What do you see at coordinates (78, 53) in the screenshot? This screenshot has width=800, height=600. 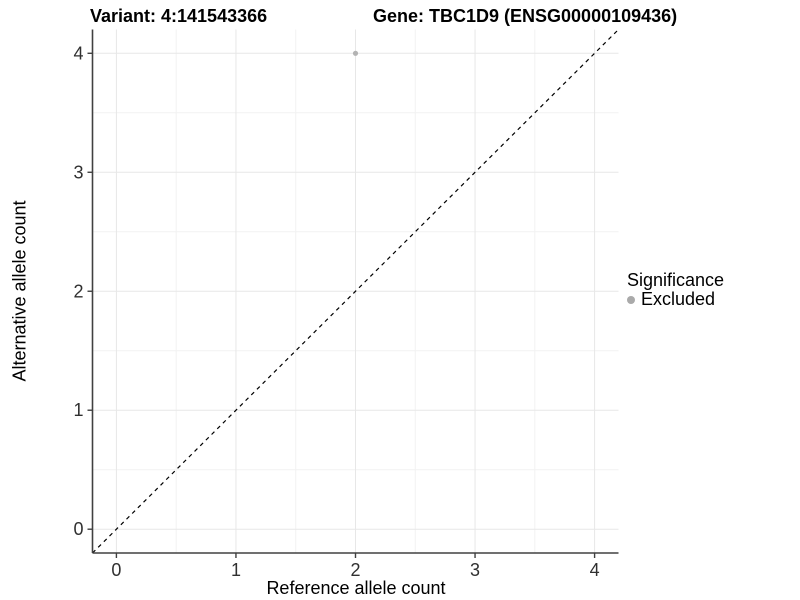 I see `y-tick-label: 4` at bounding box center [78, 53].